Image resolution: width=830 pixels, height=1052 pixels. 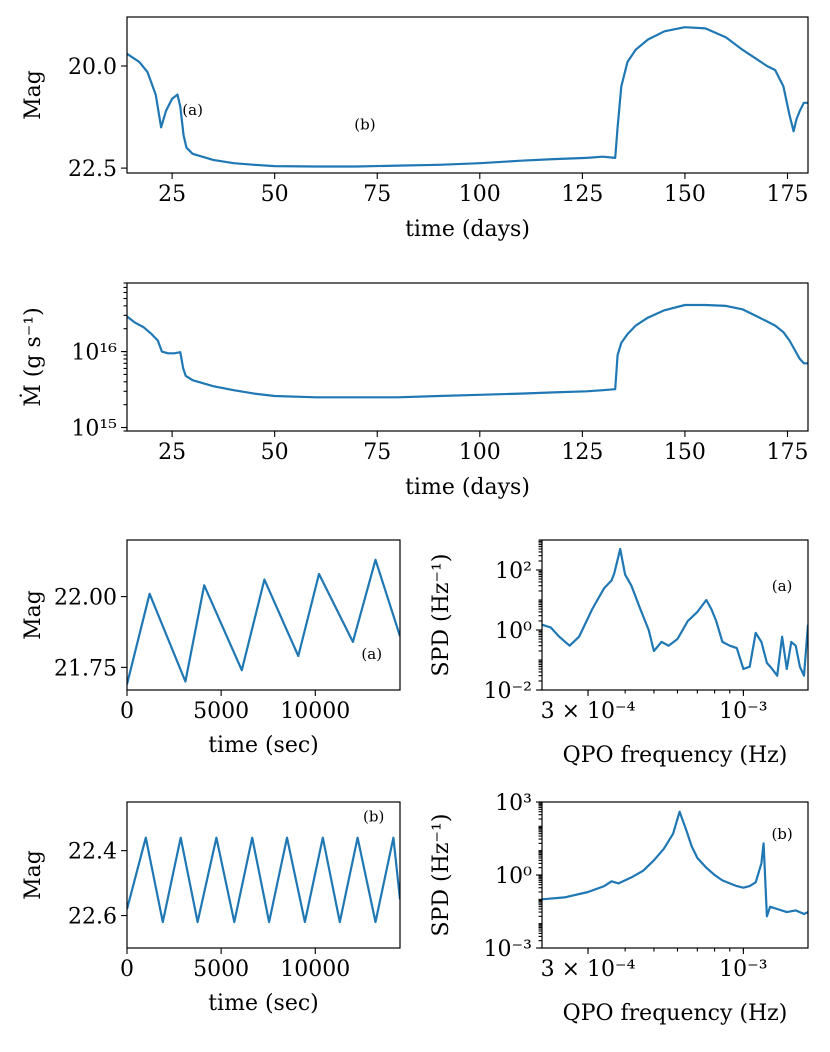 I want to click on y-axis-label: Ṁ (g s⁻¹), so click(x=32, y=356).